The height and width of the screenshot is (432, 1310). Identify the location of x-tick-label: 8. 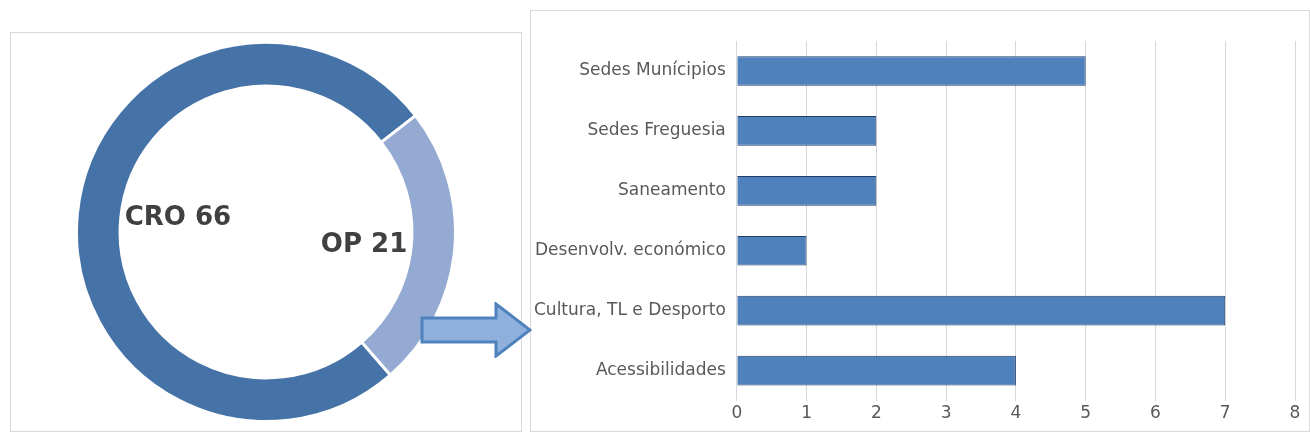
(1295, 412).